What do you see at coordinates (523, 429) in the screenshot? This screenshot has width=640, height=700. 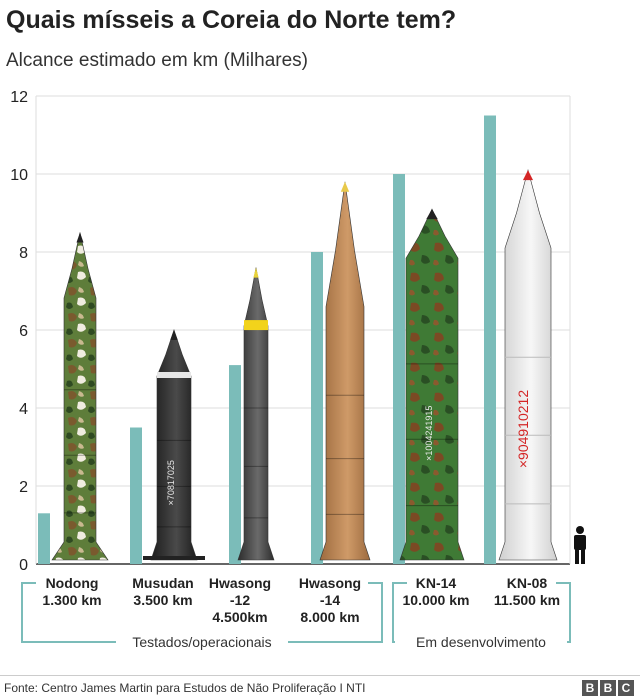 I see `missile-serial-marking: ×904910212` at bounding box center [523, 429].